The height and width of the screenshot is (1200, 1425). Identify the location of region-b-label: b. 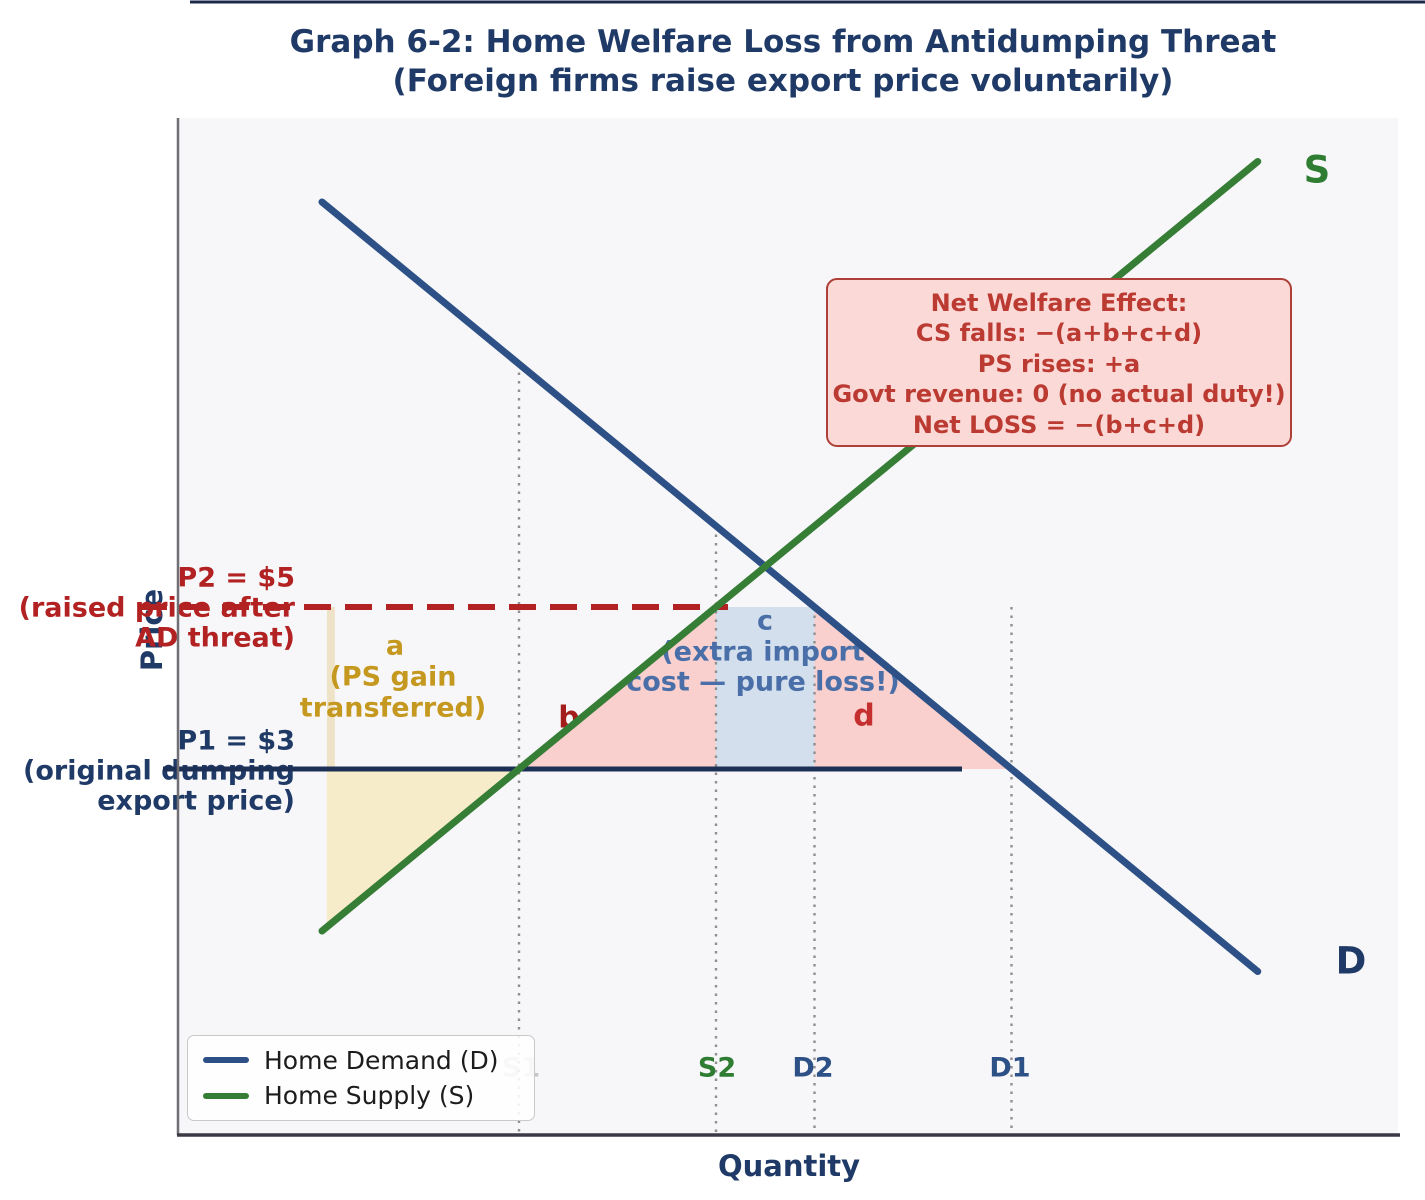
(569, 718).